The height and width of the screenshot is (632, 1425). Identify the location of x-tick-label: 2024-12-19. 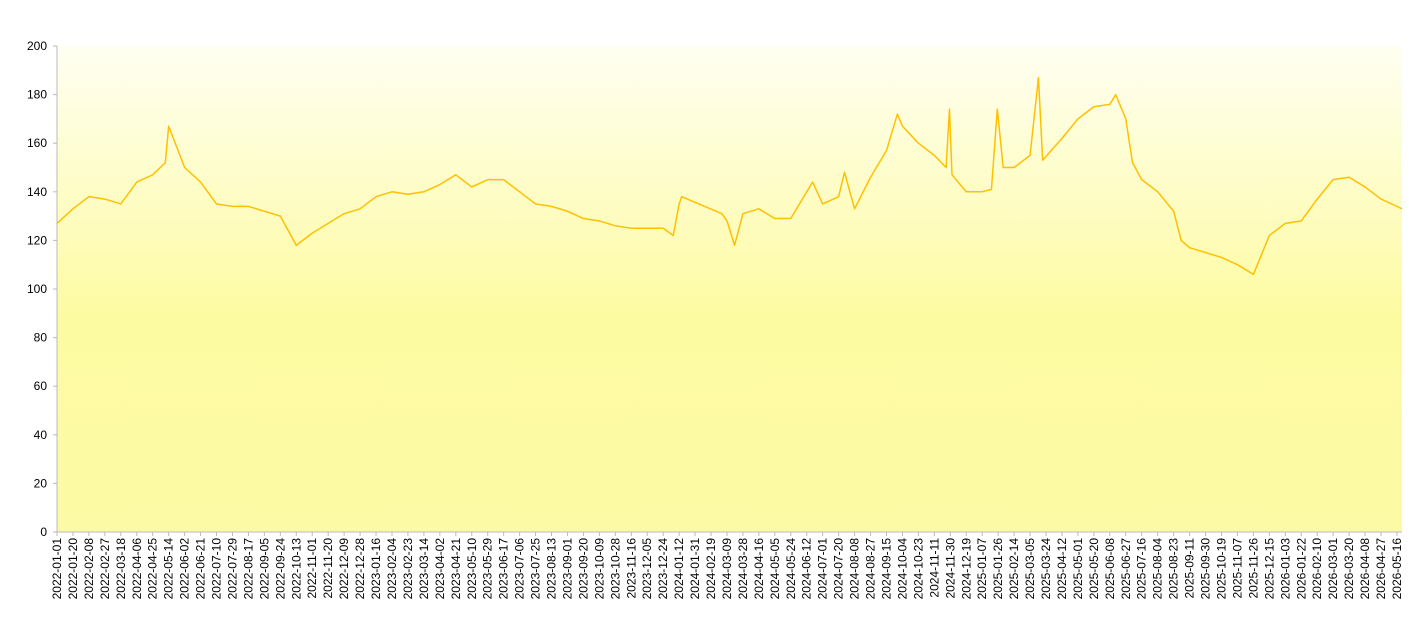
(966, 569).